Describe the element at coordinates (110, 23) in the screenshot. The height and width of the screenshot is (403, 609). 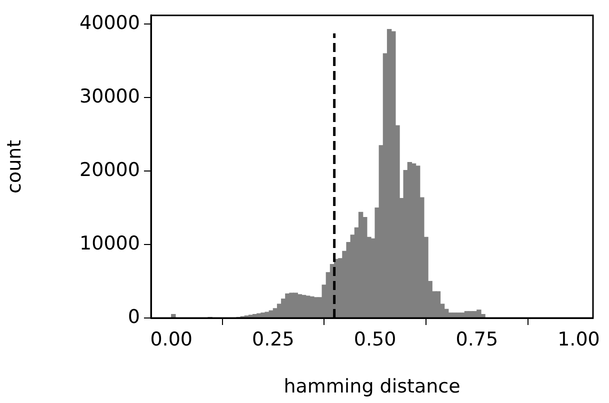
I see `y-tick-label: 40000` at that location.